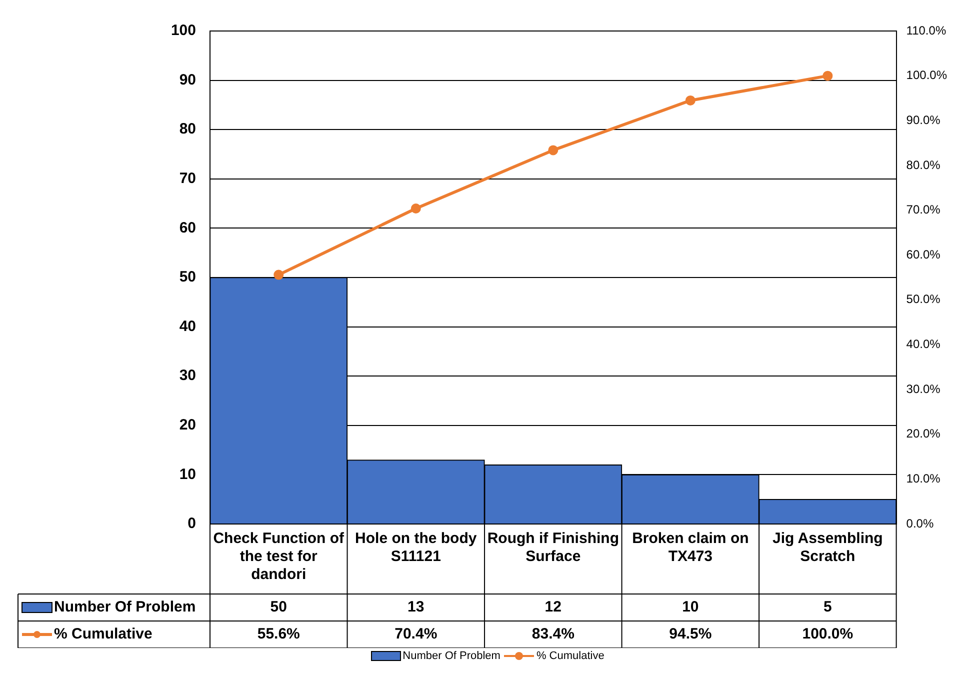  I want to click on text: Number Of Problem, so click(451, 656).